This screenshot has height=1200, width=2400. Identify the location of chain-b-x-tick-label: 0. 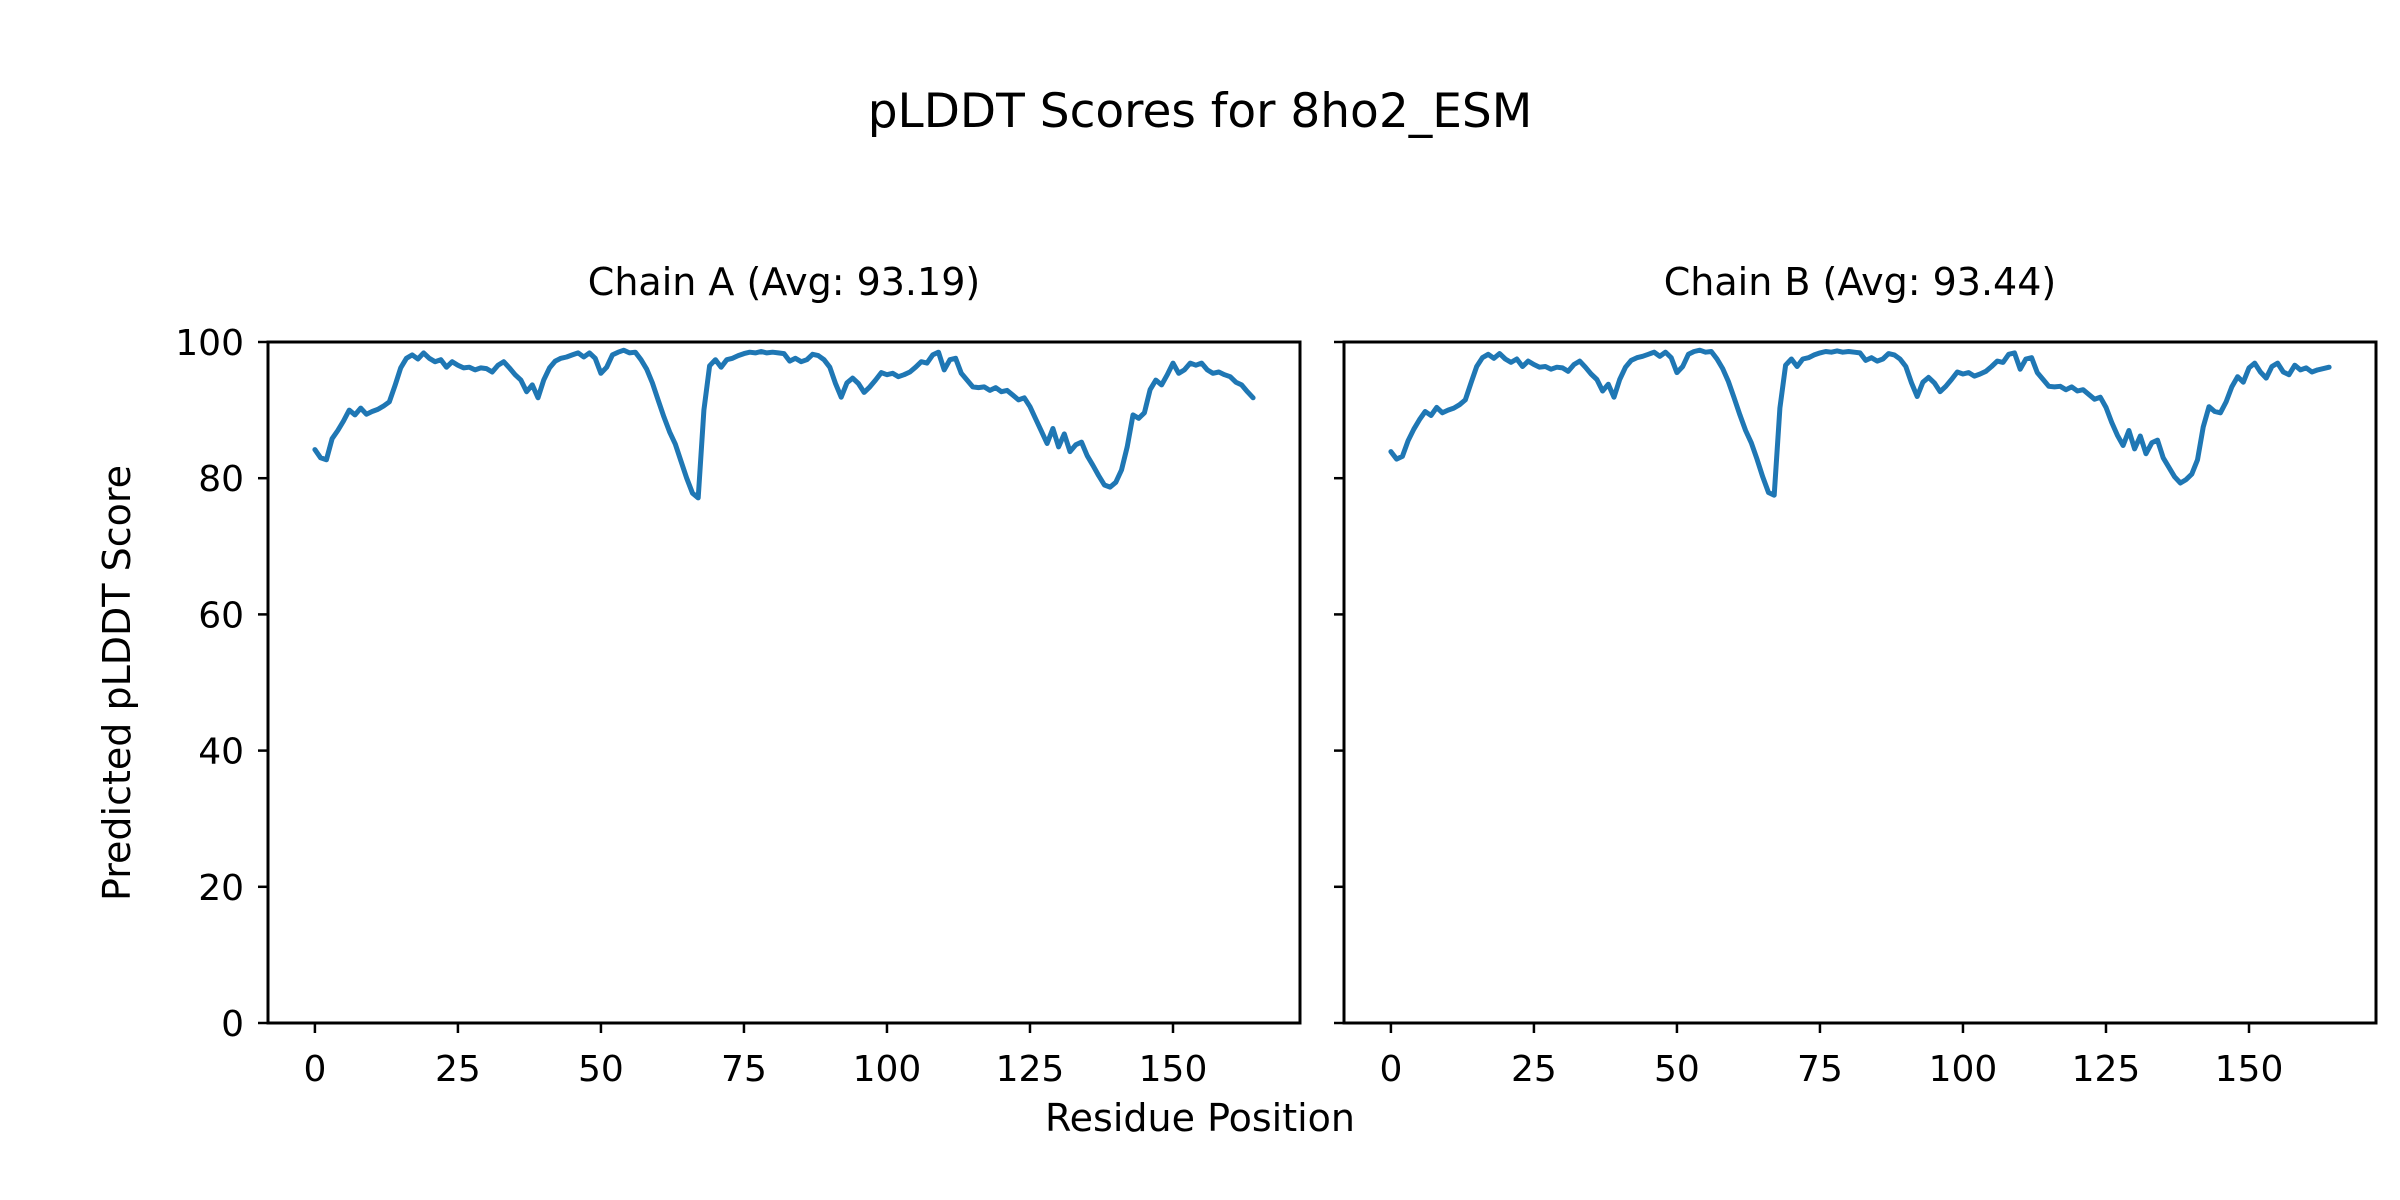
(1390, 1069).